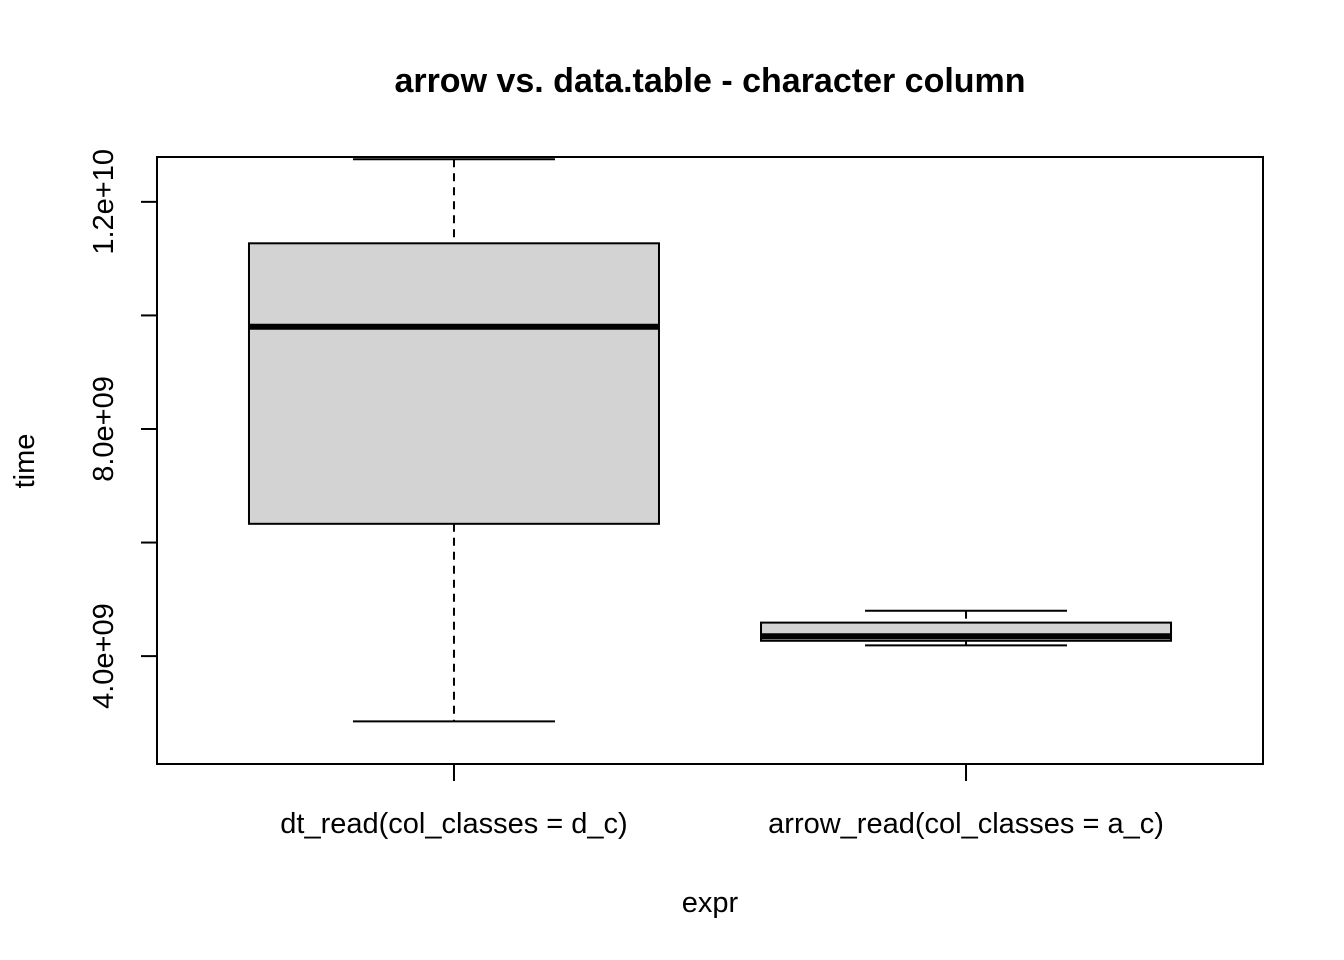 The width and height of the screenshot is (1344, 960). What do you see at coordinates (25, 461) in the screenshot?
I see `y-axis-label: time` at bounding box center [25, 461].